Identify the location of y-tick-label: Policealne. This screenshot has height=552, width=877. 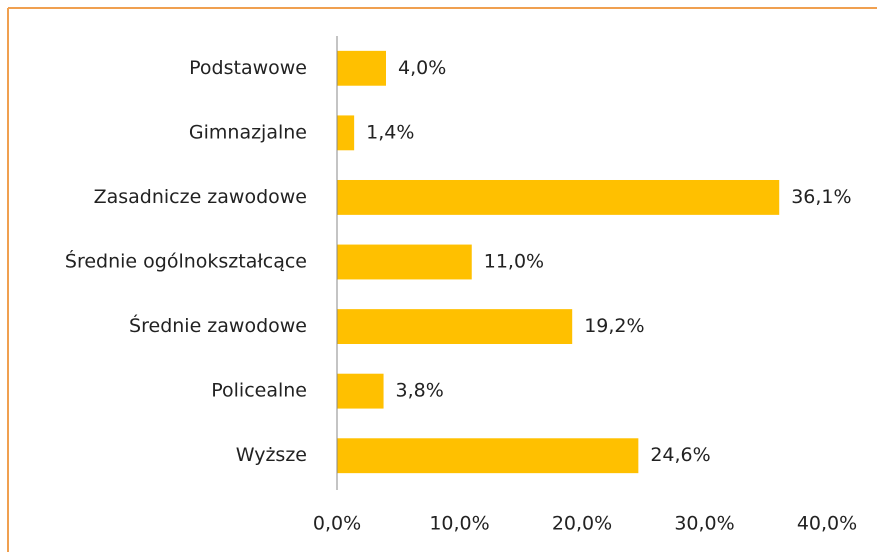
(259, 391).